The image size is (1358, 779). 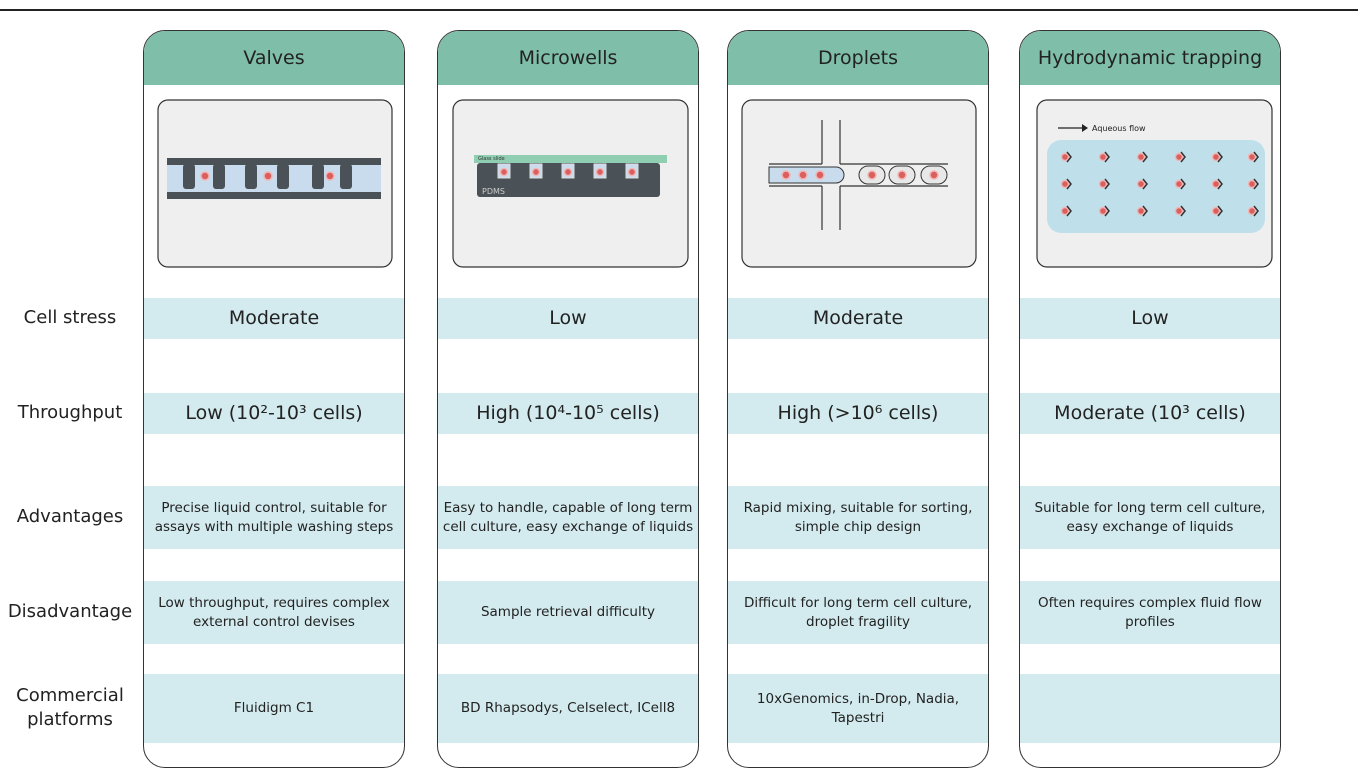 What do you see at coordinates (858, 708) in the screenshot?
I see `row-cell: 10xGenomics, in-Drop, Nadia, Tapestri` at bounding box center [858, 708].